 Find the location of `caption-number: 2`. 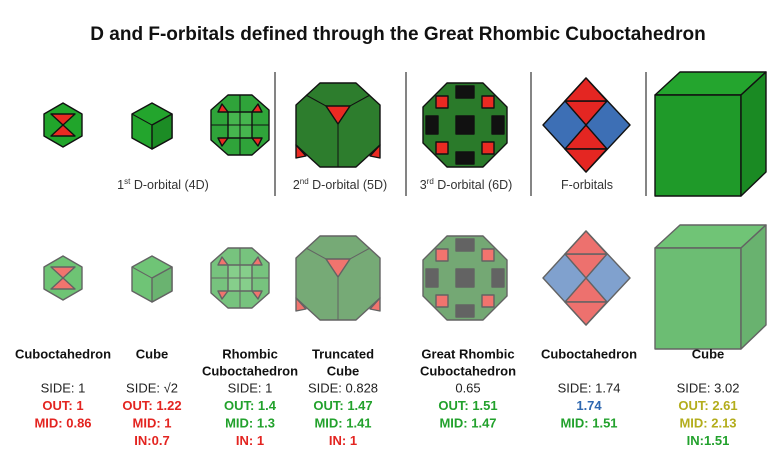

caption-number: 2 is located at coordinates (296, 185).